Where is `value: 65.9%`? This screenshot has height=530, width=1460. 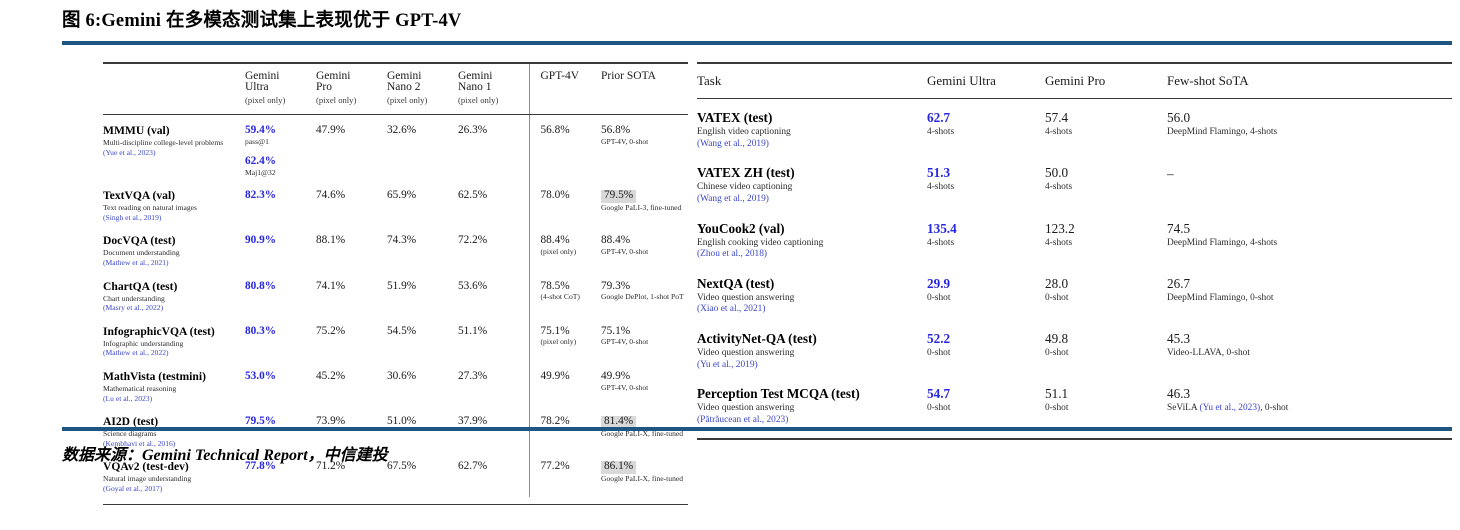 value: 65.9% is located at coordinates (402, 195).